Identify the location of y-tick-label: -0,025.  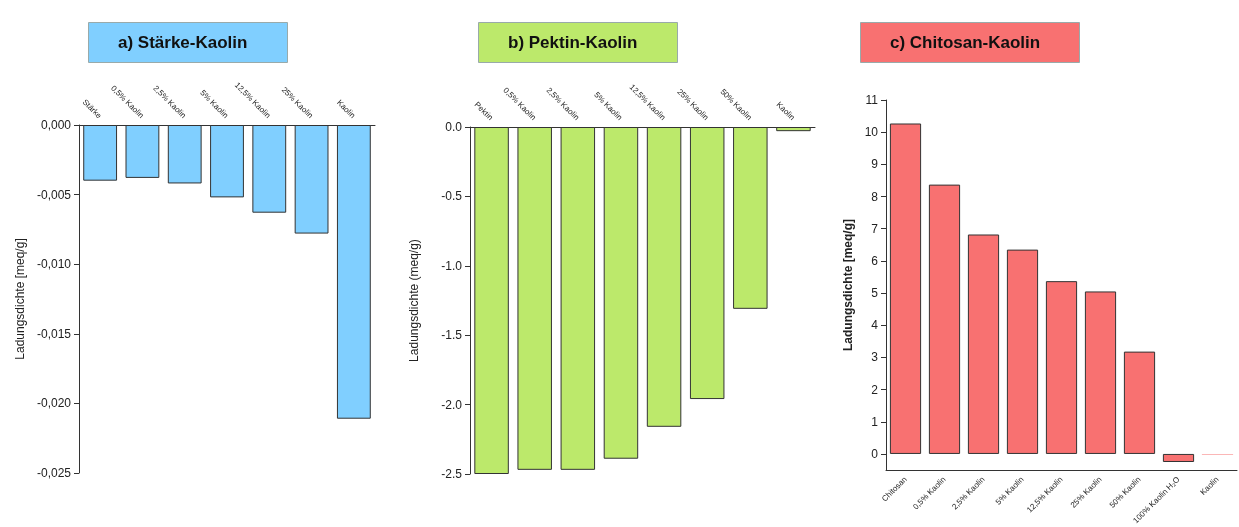
(54, 473).